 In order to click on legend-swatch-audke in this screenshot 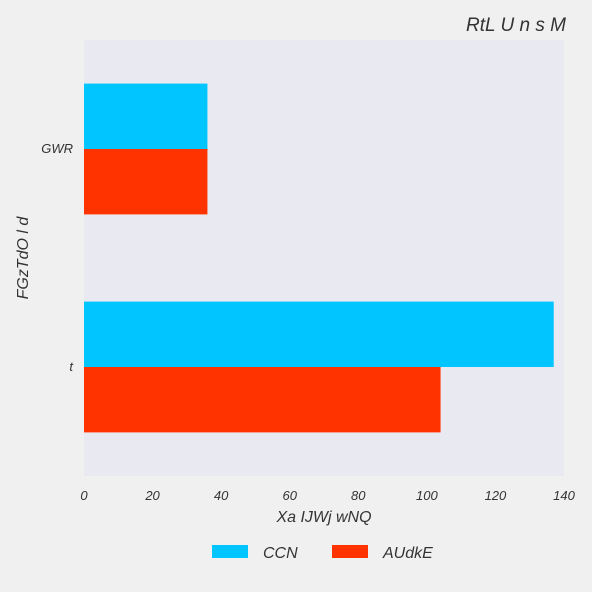, I will do `click(350, 551)`.